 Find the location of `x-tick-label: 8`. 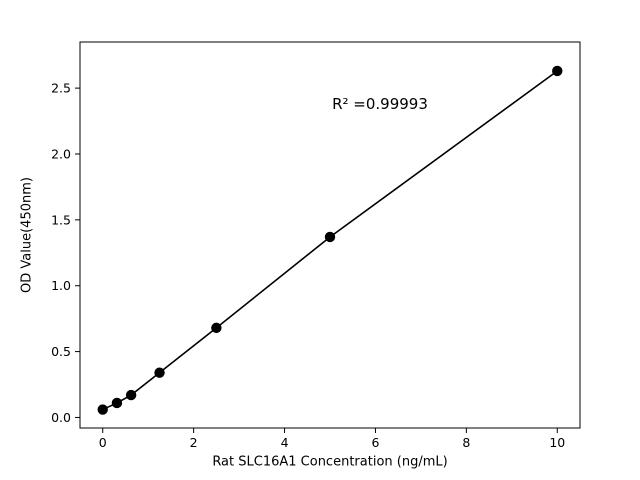

x-tick-label: 8 is located at coordinates (466, 442).